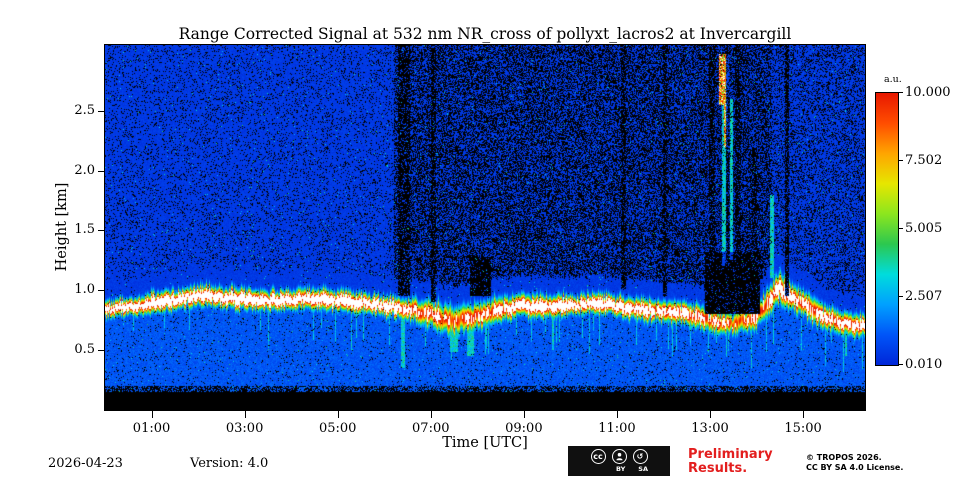  Describe the element at coordinates (151, 428) in the screenshot. I see `x-tick-label: 01:00` at that location.